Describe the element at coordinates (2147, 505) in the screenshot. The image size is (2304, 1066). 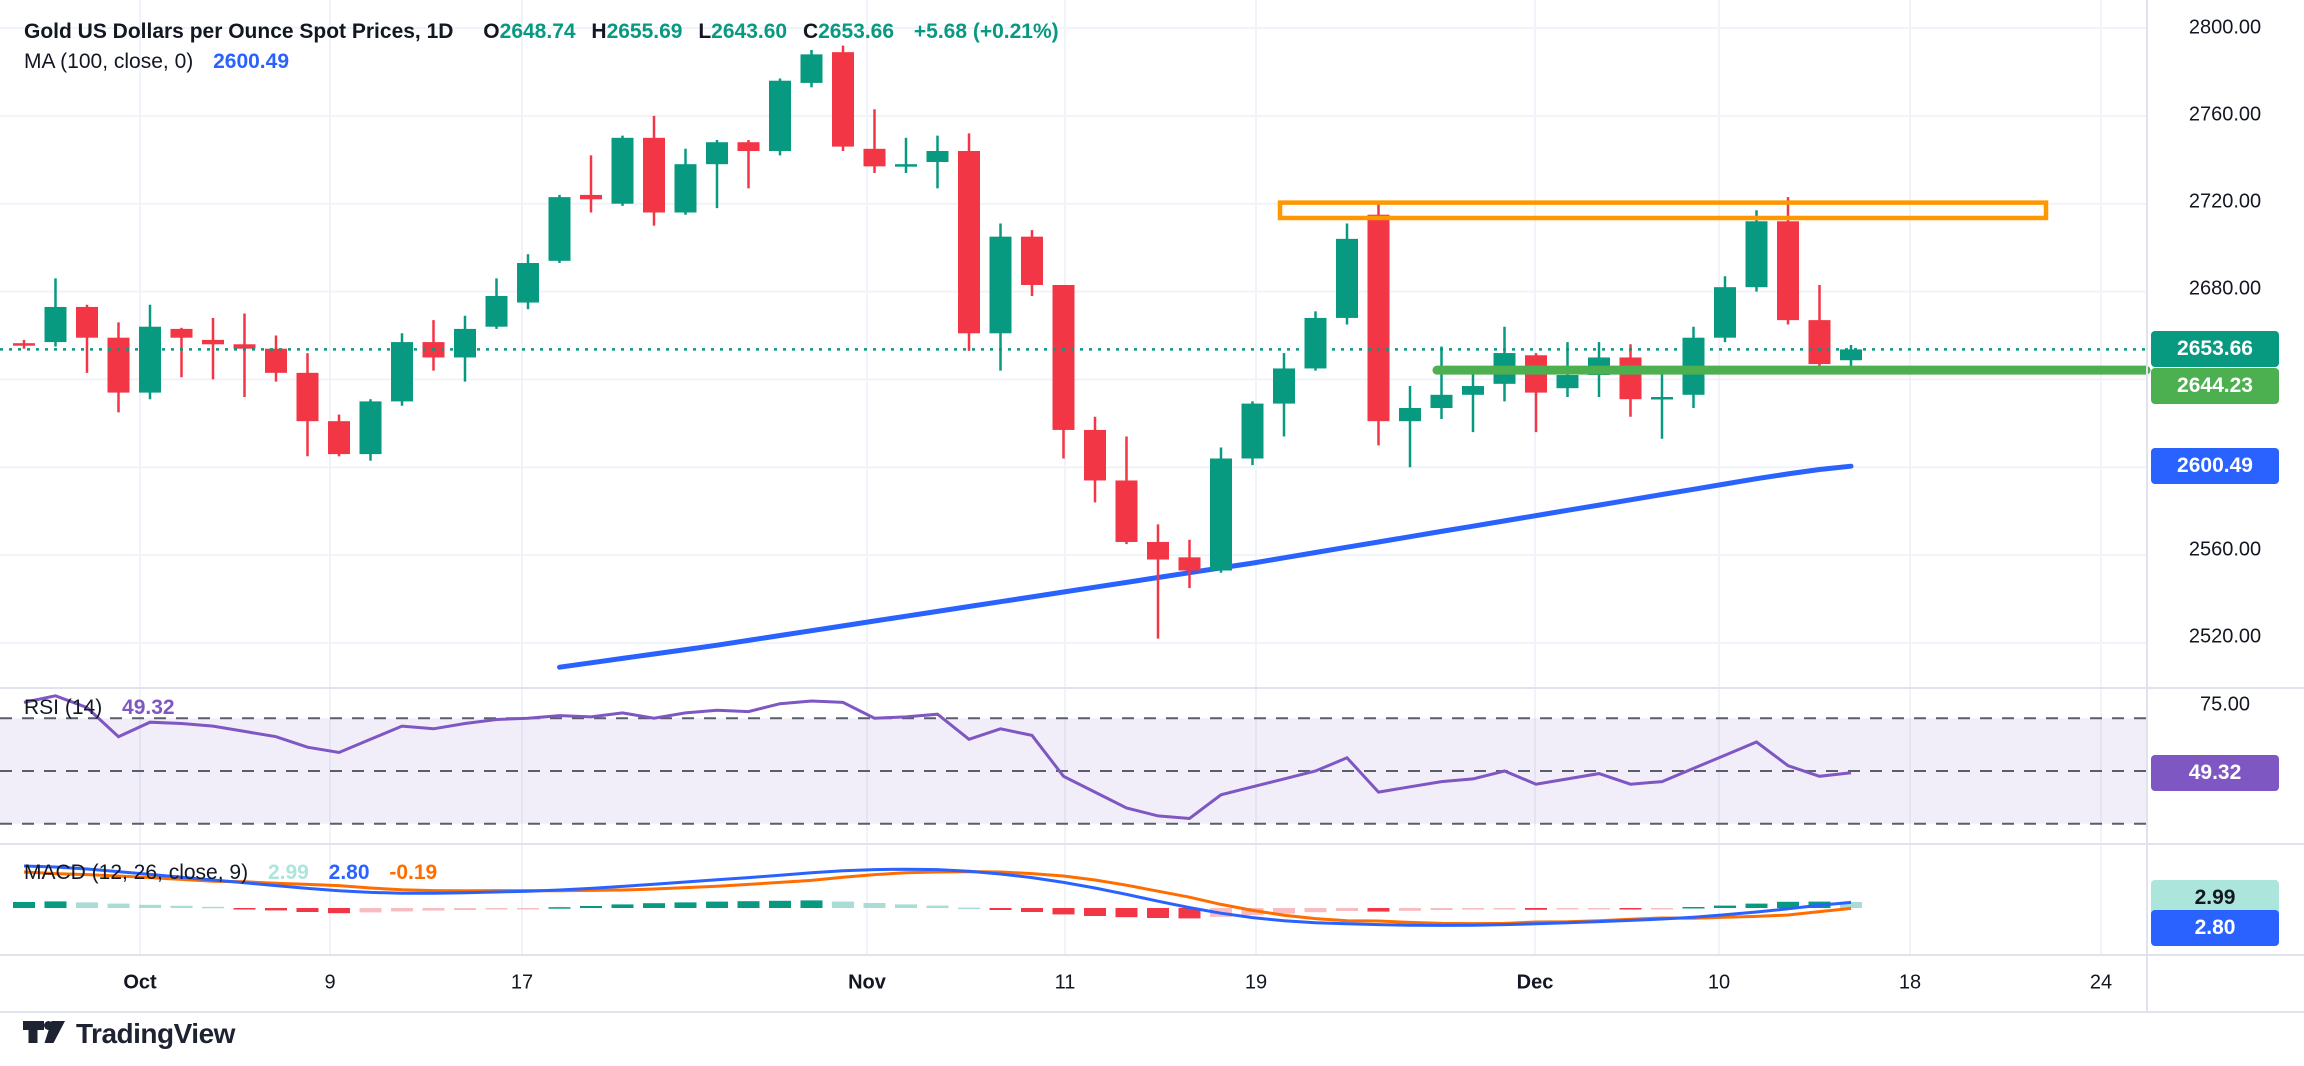
I see `price-axis-border` at that location.